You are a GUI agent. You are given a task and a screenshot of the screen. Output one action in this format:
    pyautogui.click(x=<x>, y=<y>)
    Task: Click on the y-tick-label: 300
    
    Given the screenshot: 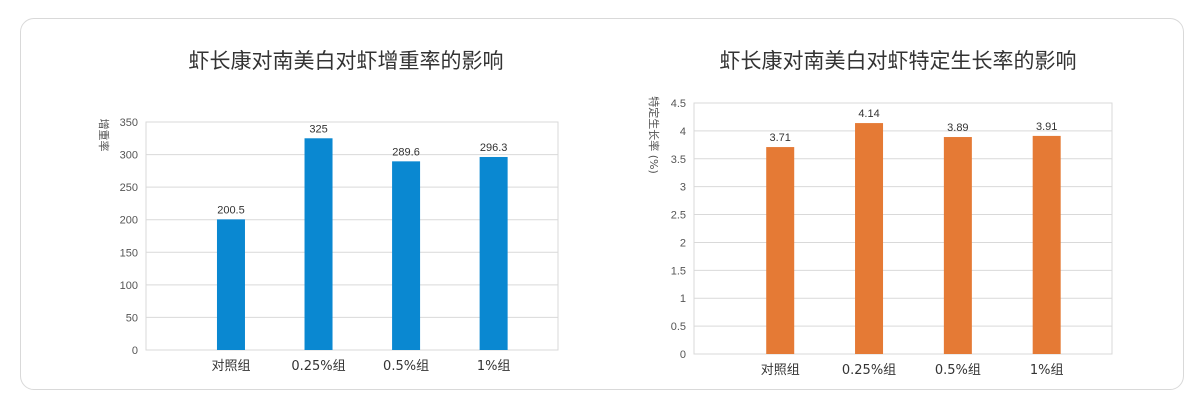 What is the action you would take?
    pyautogui.click(x=129, y=156)
    